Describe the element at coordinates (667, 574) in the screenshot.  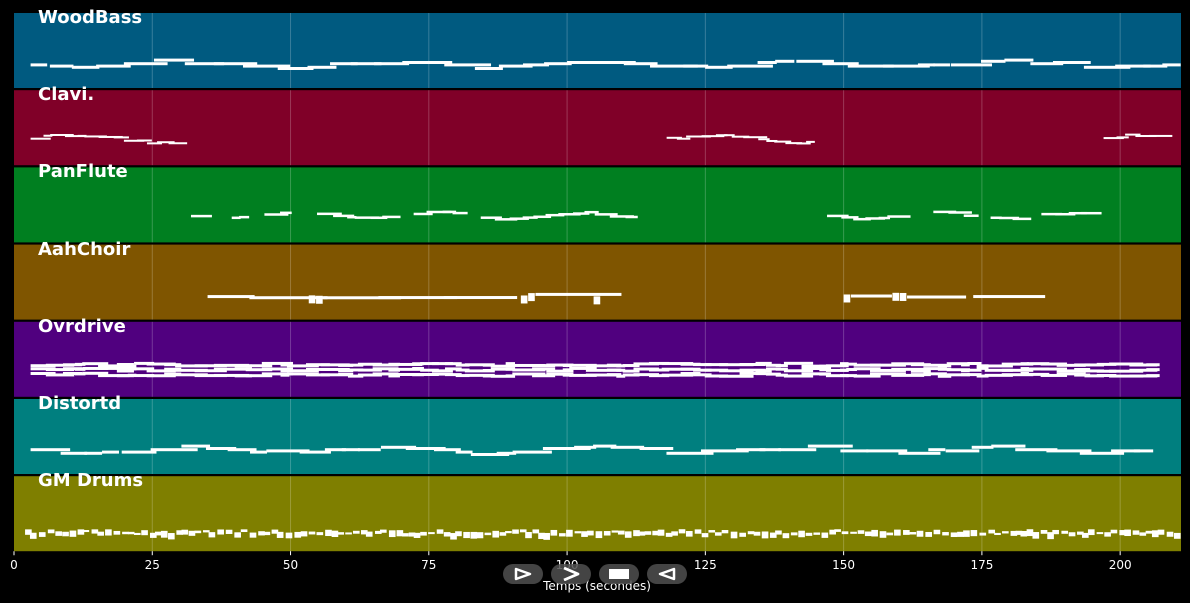
I see `rewind-button` at that location.